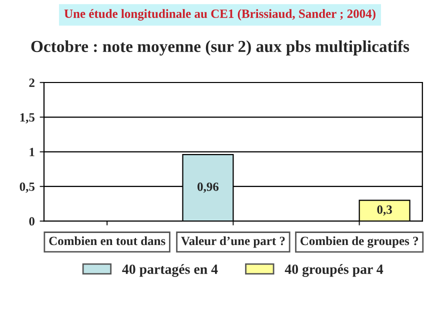 Image resolution: width=440 pixels, height=330 pixels. What do you see at coordinates (220, 48) in the screenshot?
I see `chart-title: Octobre : note moyenne (sur 2) aux pbs multiplicatifs` at bounding box center [220, 48].